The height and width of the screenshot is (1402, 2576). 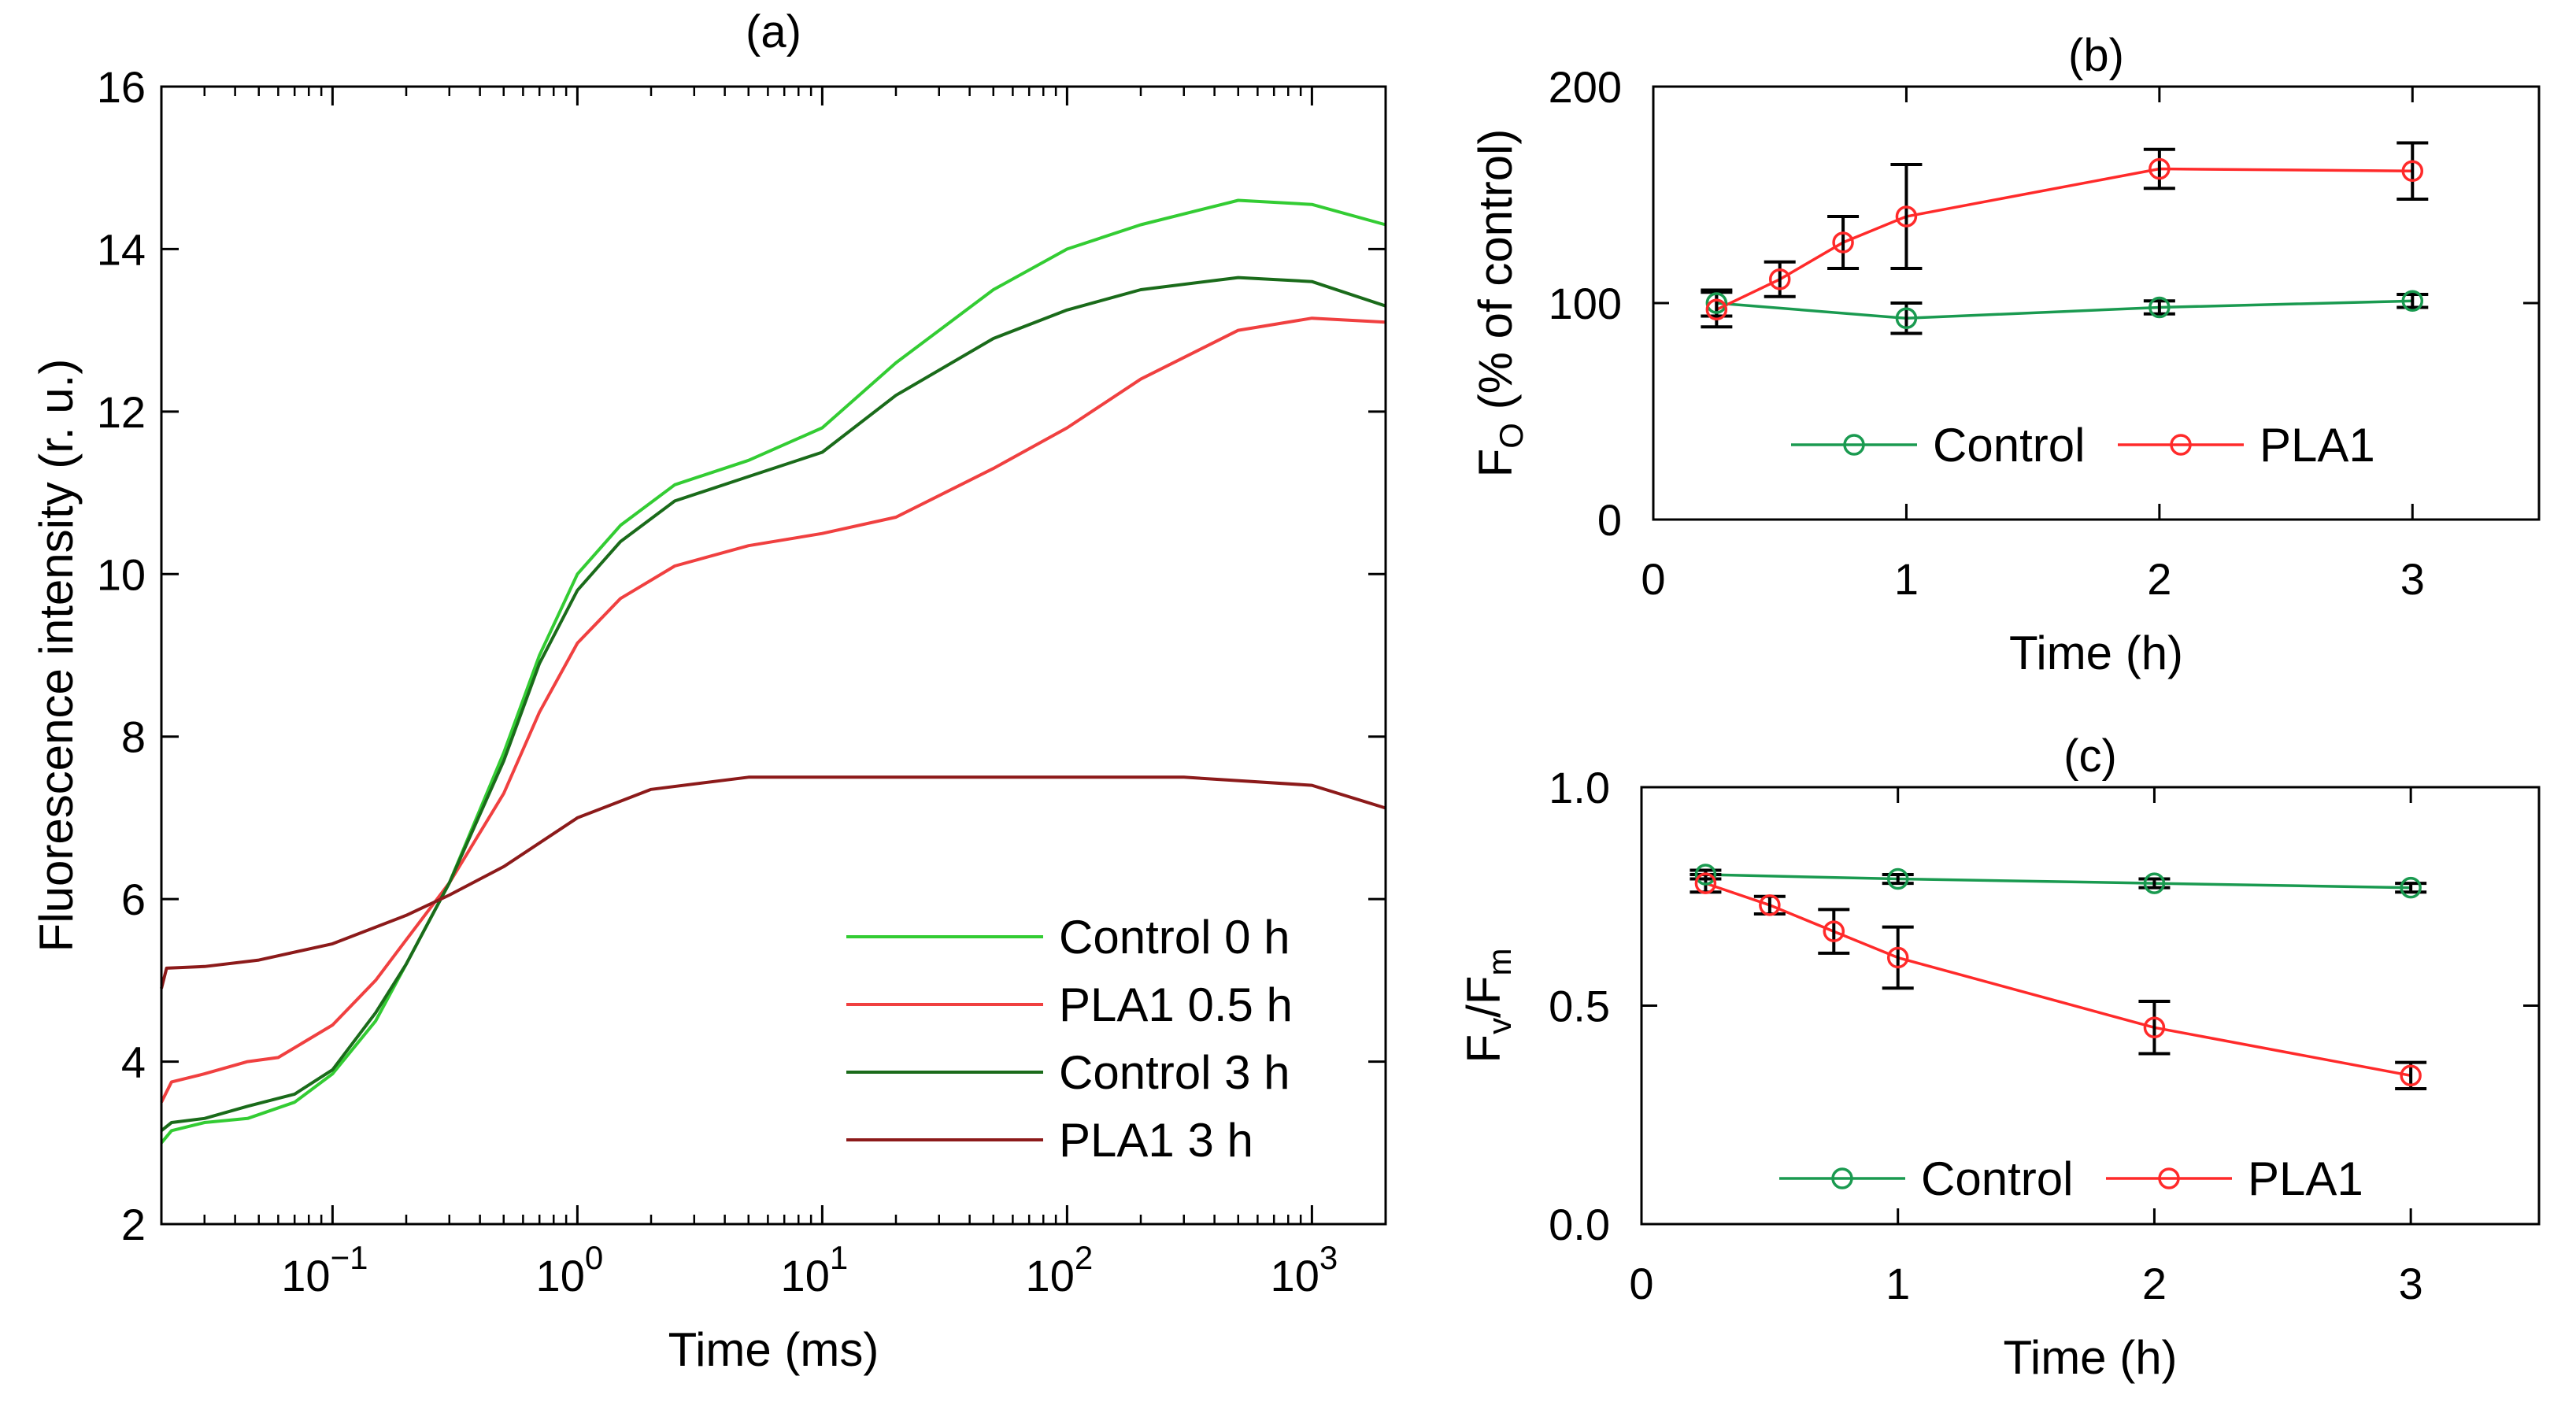 I want to click on panel-c-xlabel: Time (h), so click(x=2090, y=1357).